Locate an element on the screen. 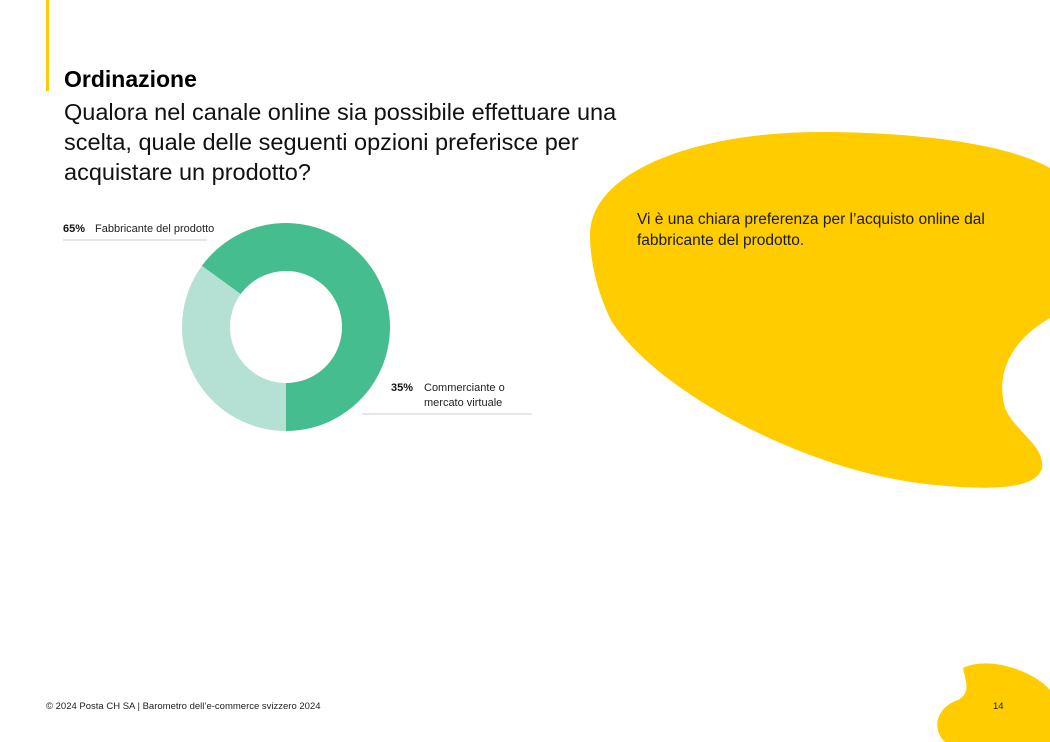  corner-yellow-blob is located at coordinates (993, 702).